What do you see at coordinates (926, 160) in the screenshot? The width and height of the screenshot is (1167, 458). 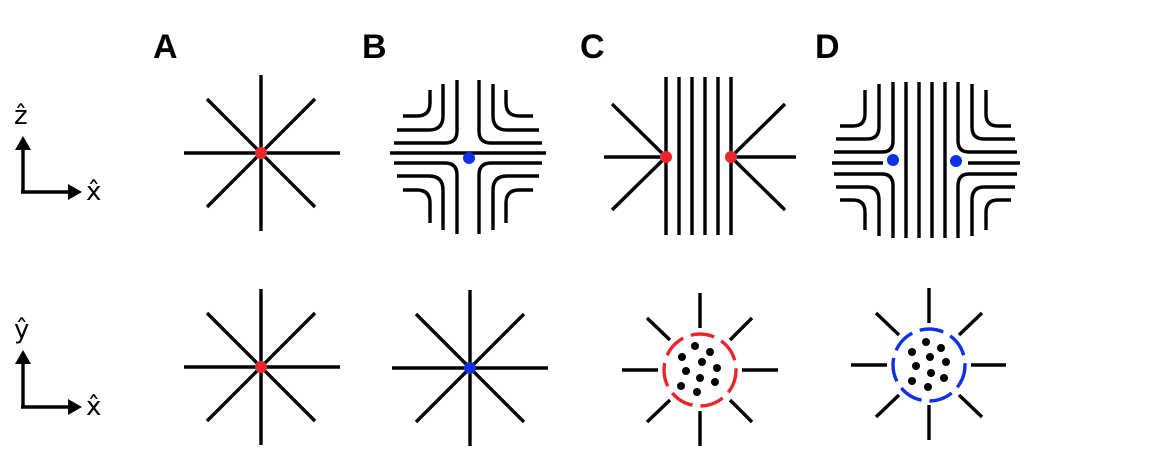 I see `panel-d-top-field` at bounding box center [926, 160].